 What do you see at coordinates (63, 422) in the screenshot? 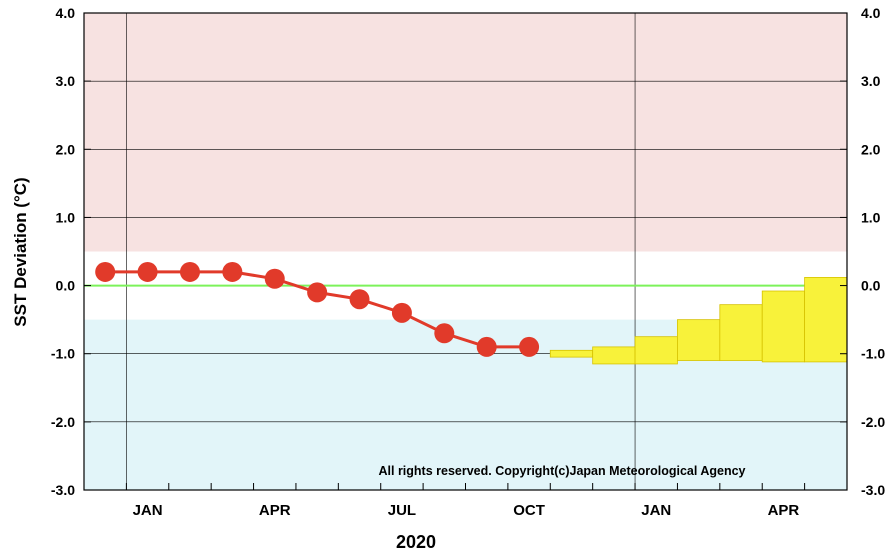
I see `y-tick-label-left: -2.0` at bounding box center [63, 422].